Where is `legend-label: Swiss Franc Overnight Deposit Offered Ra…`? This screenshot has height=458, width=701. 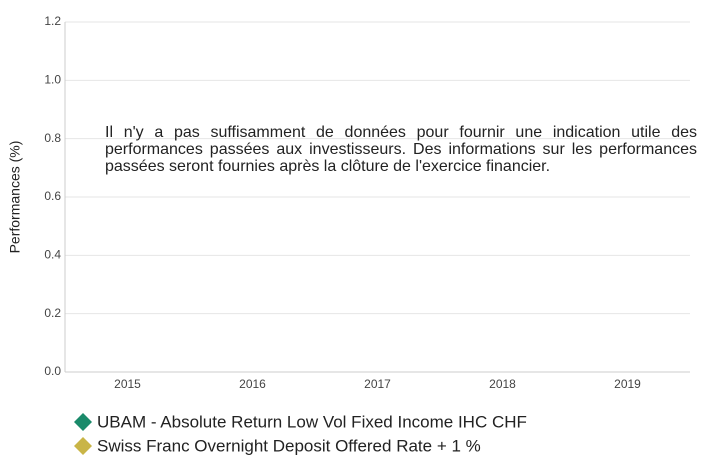
legend-label: Swiss Franc Overnight Deposit Offered Ra… is located at coordinates (289, 445).